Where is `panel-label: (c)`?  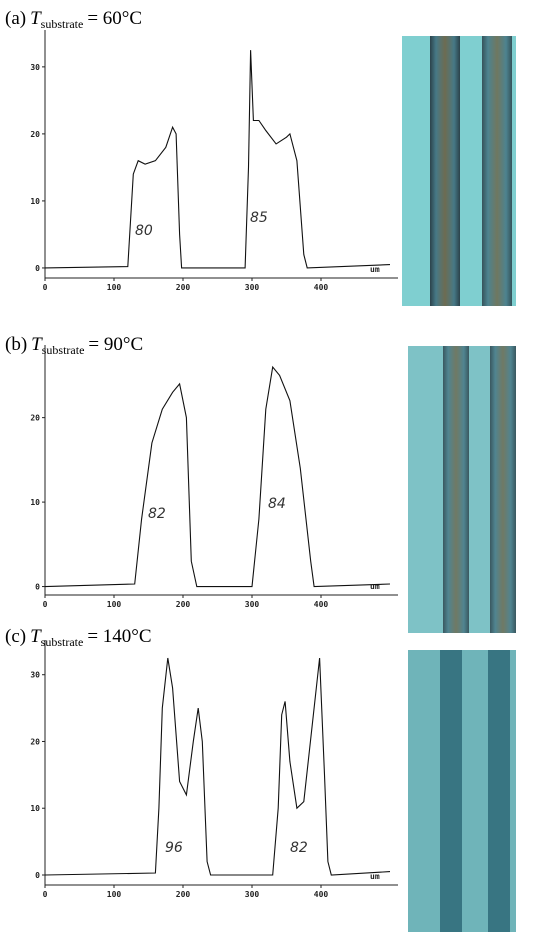
panel-label: (c) is located at coordinates (15, 636).